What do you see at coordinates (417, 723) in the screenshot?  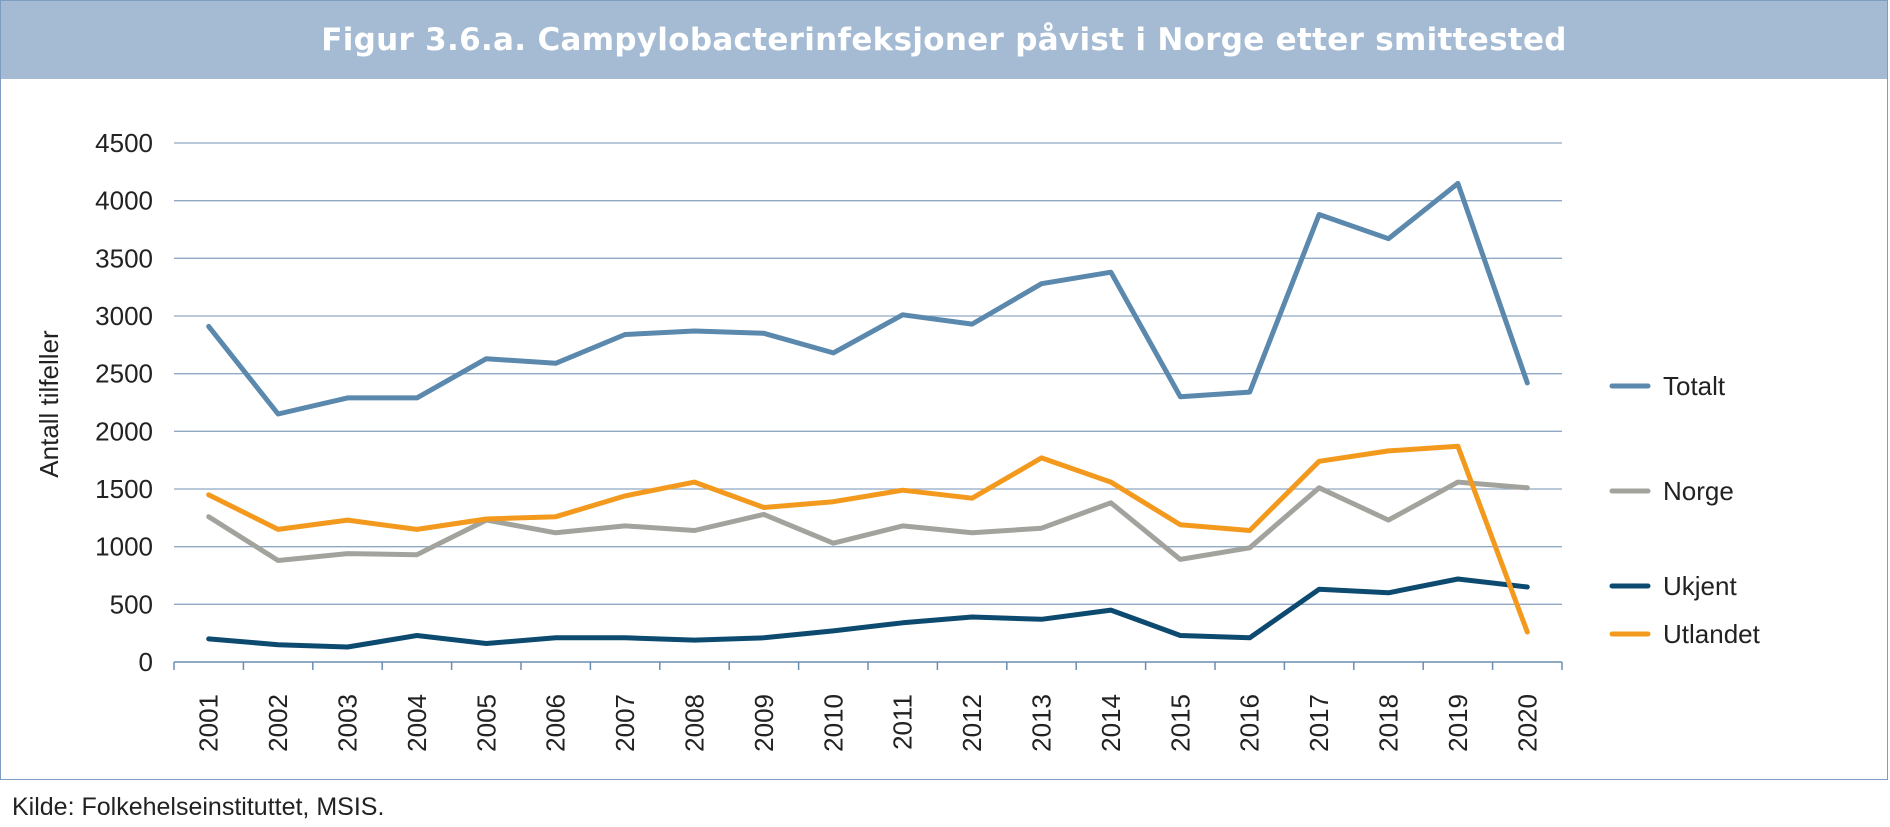 I see `x-tick-label: 2004` at bounding box center [417, 723].